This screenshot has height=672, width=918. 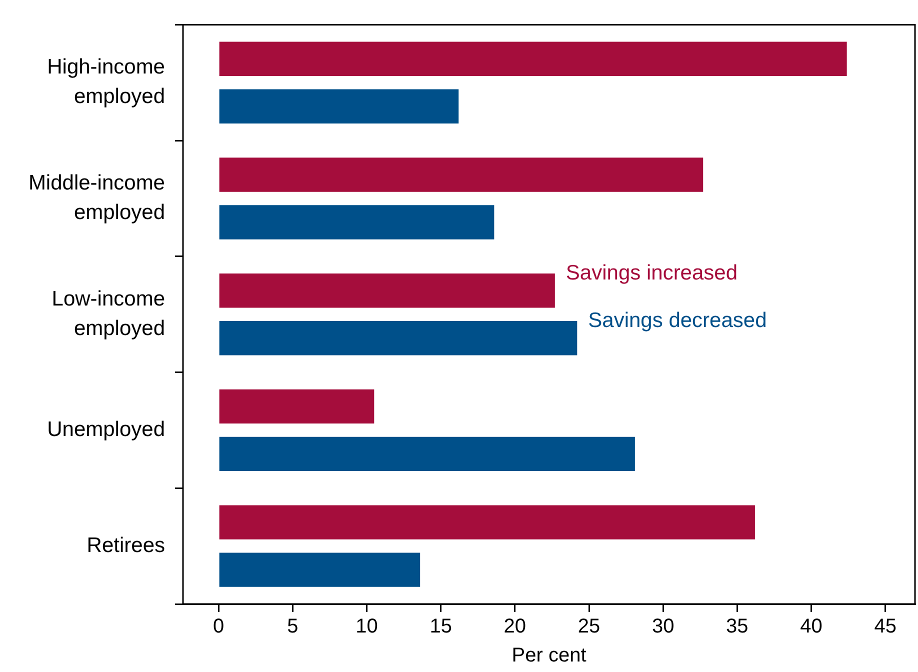 What do you see at coordinates (367, 627) in the screenshot?
I see `x-tick-label: 10` at bounding box center [367, 627].